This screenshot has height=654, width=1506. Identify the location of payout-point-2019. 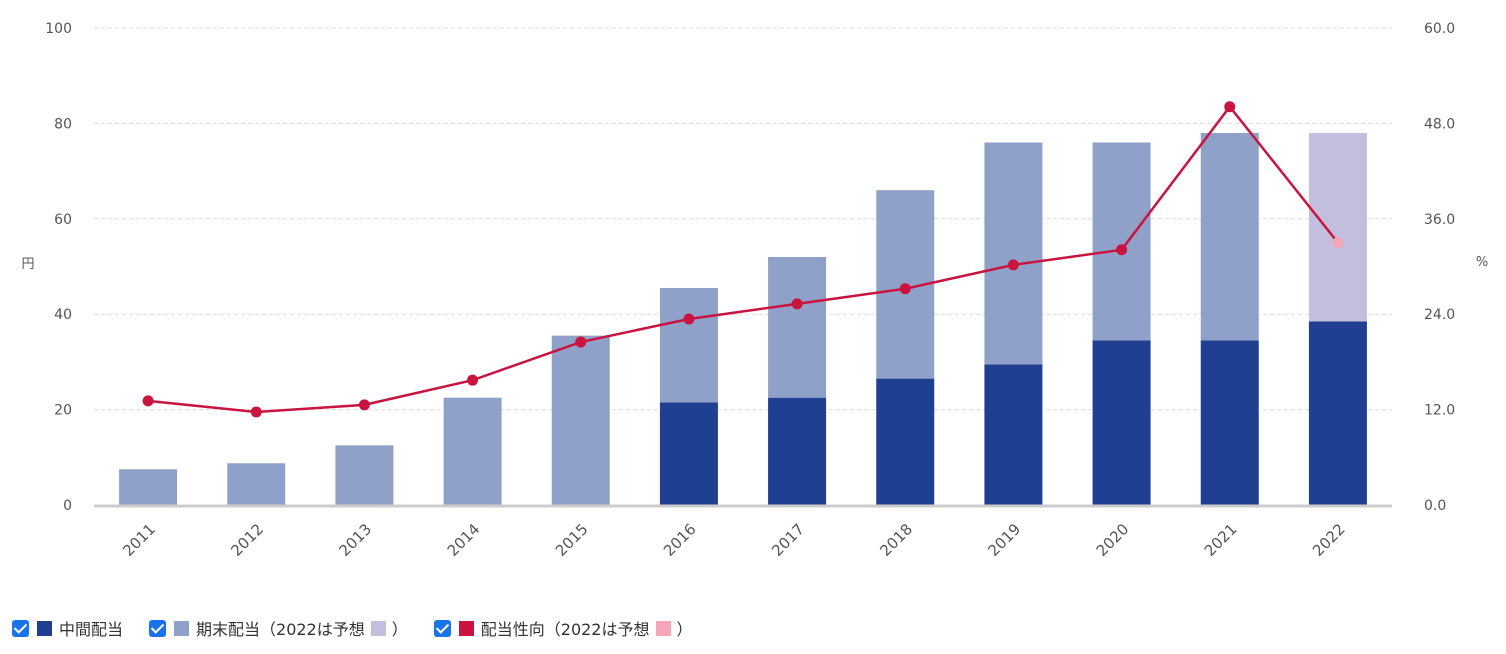
(1013, 265).